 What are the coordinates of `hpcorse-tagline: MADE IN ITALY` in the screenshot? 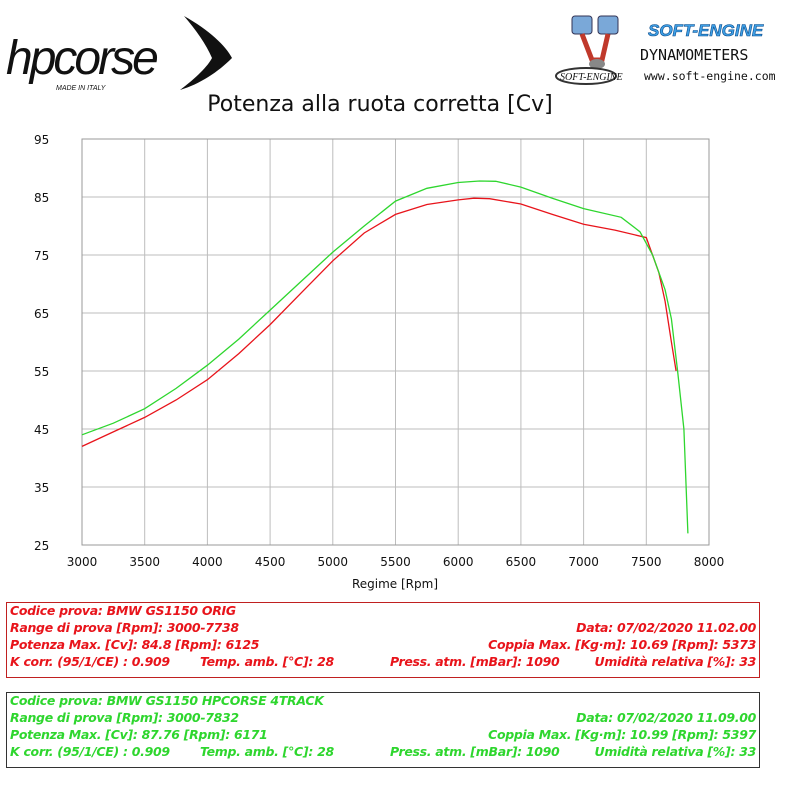 It's located at (81, 88).